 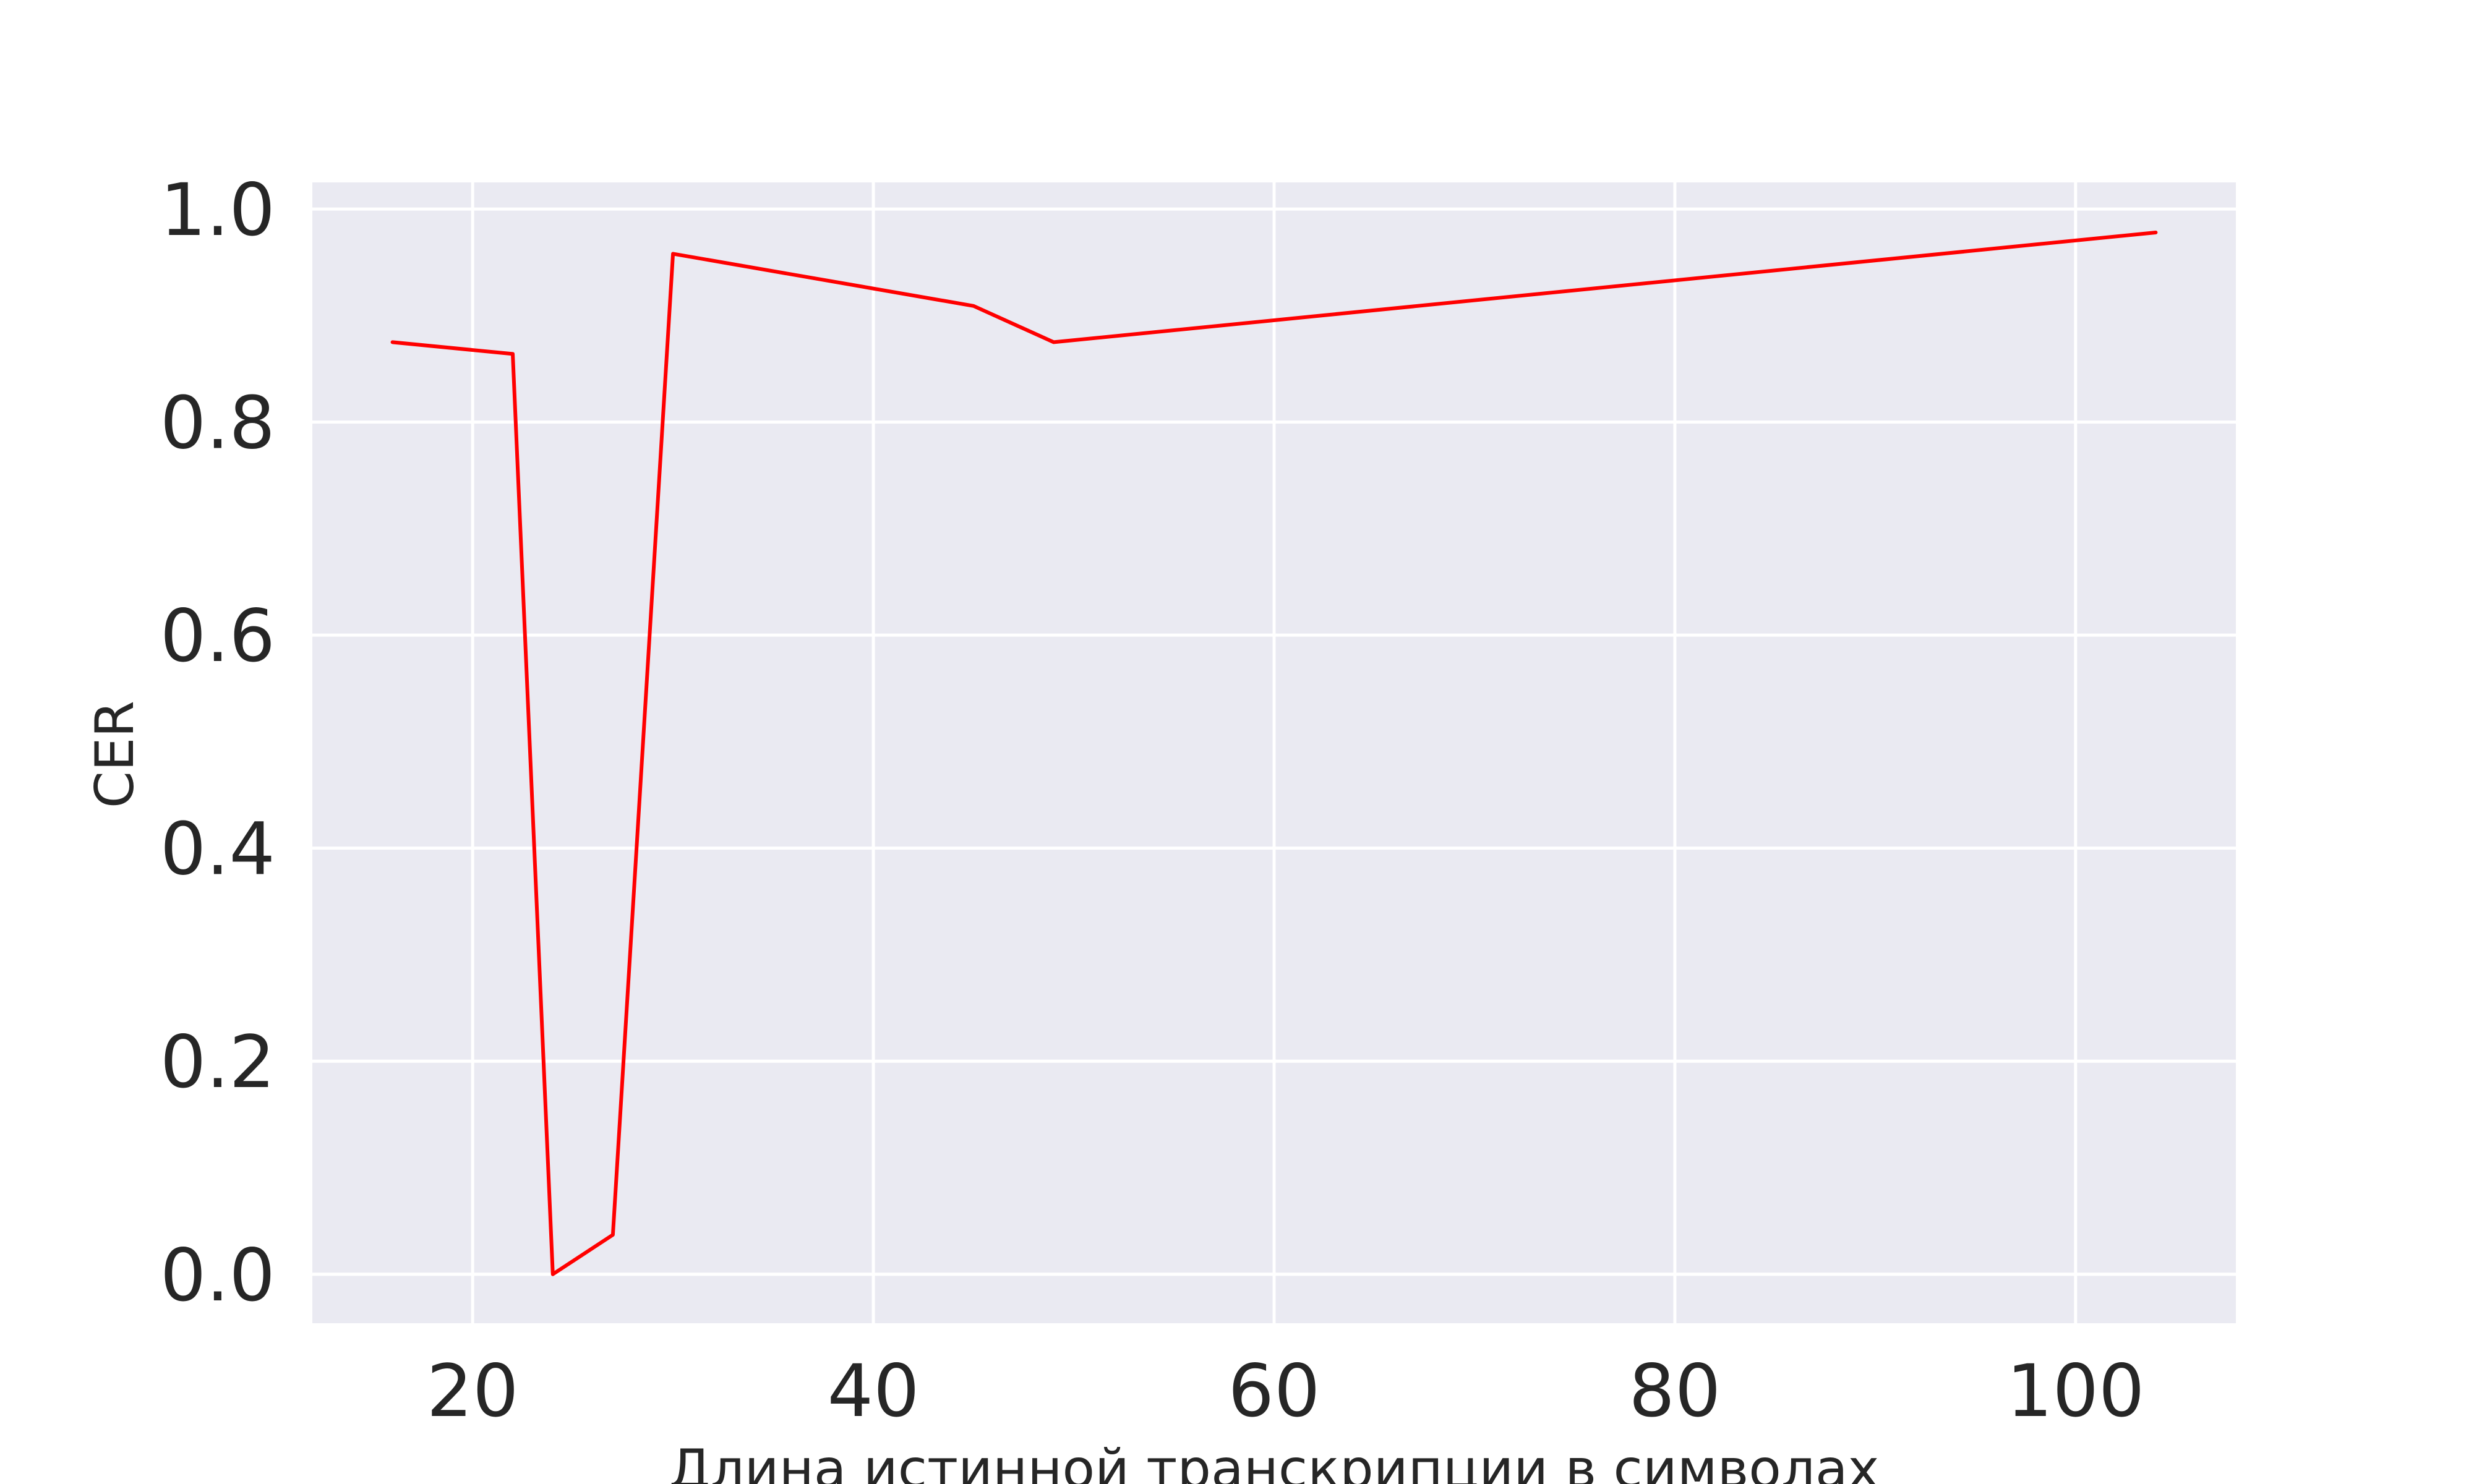 What do you see at coordinates (874, 1391) in the screenshot?
I see `x-tick-label-1: 40` at bounding box center [874, 1391].